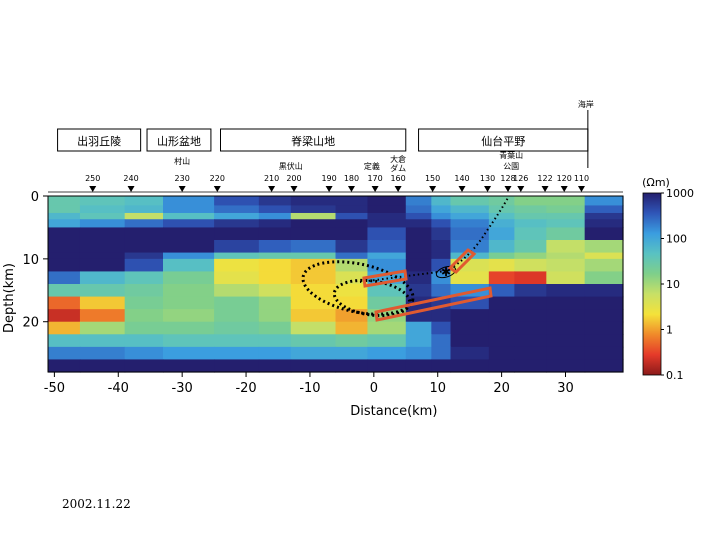 This screenshot has width=720, height=540. I want to click on x-axis-title: Distance(km), so click(393, 411).